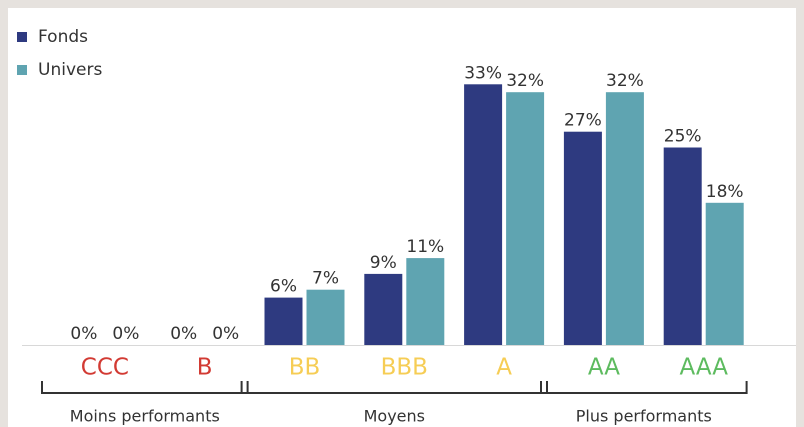  What do you see at coordinates (504, 368) in the screenshot?
I see `x-tick-label: A` at bounding box center [504, 368].